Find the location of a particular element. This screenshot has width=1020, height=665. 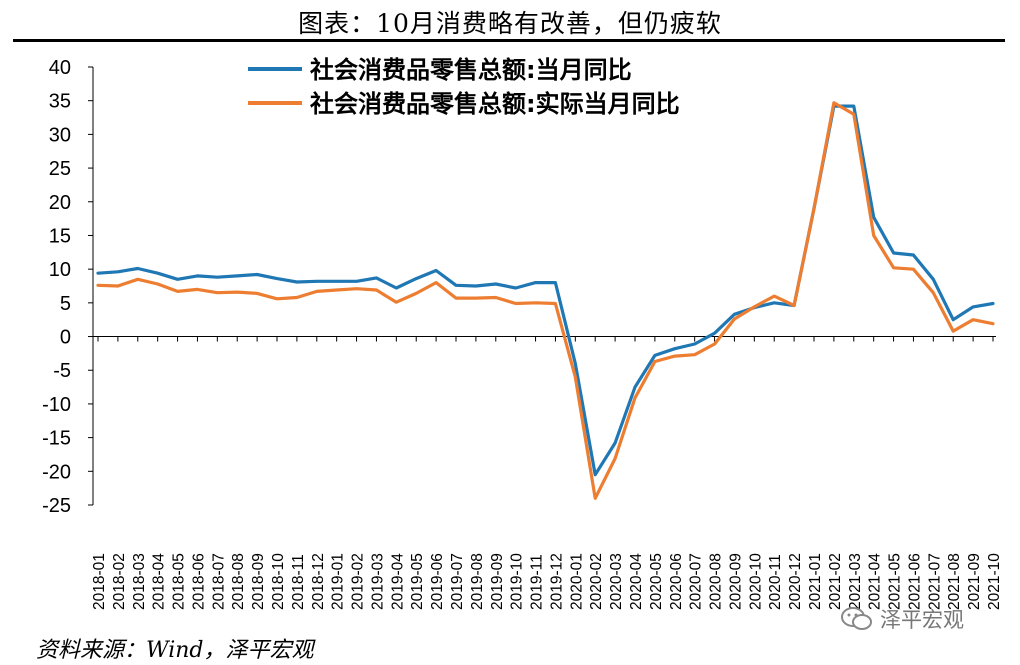

x-tick-label: 2019-01 is located at coordinates (338, 581).